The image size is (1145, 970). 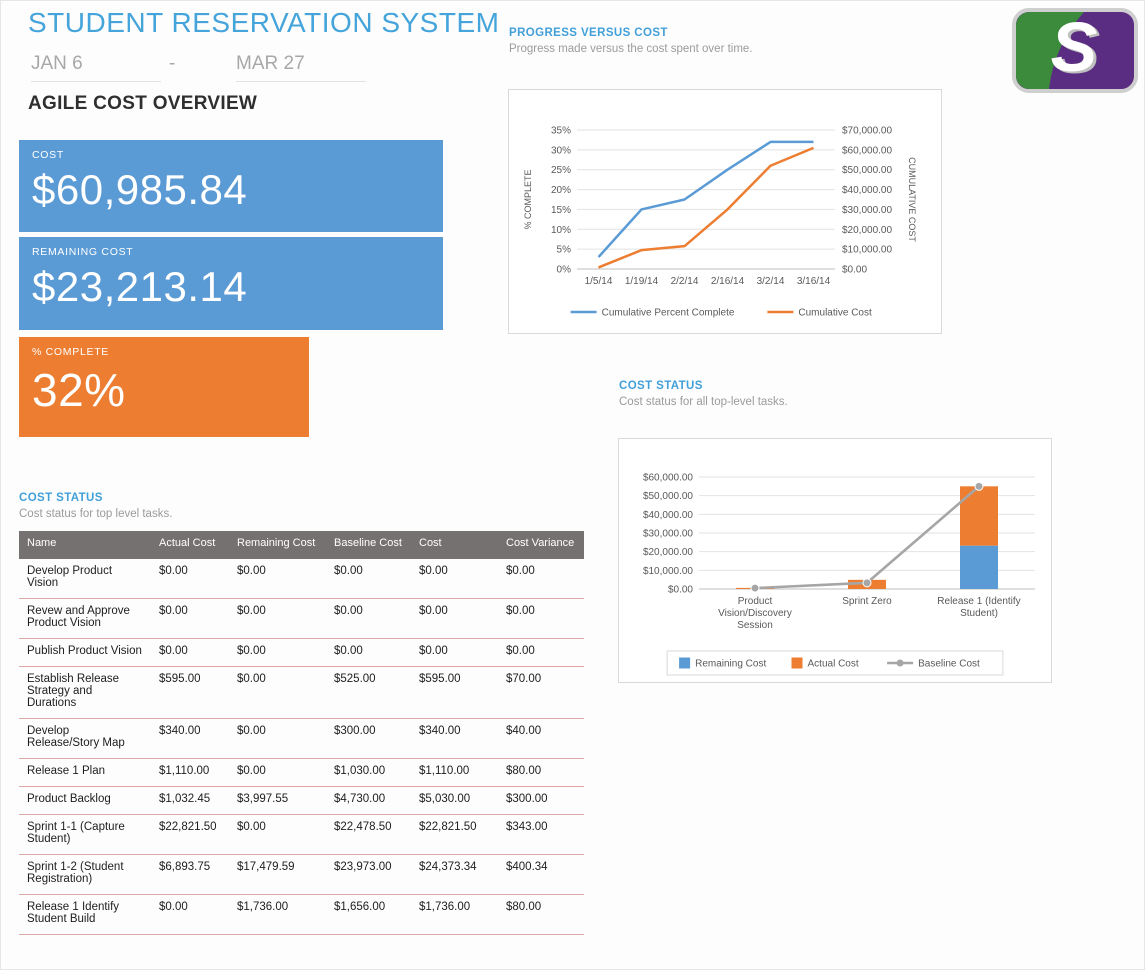 What do you see at coordinates (96, 67) in the screenshot?
I see `date-start-field: JAN 6` at bounding box center [96, 67].